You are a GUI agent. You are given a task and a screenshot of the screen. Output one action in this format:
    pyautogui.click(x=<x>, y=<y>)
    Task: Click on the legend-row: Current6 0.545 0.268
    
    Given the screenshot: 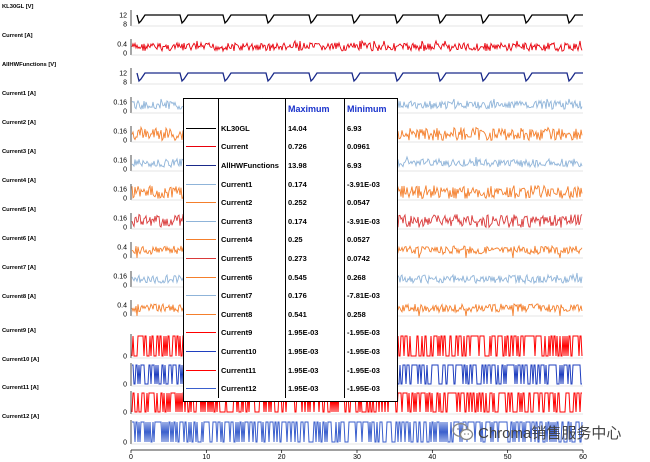 What is the action you would take?
    pyautogui.click(x=290, y=277)
    